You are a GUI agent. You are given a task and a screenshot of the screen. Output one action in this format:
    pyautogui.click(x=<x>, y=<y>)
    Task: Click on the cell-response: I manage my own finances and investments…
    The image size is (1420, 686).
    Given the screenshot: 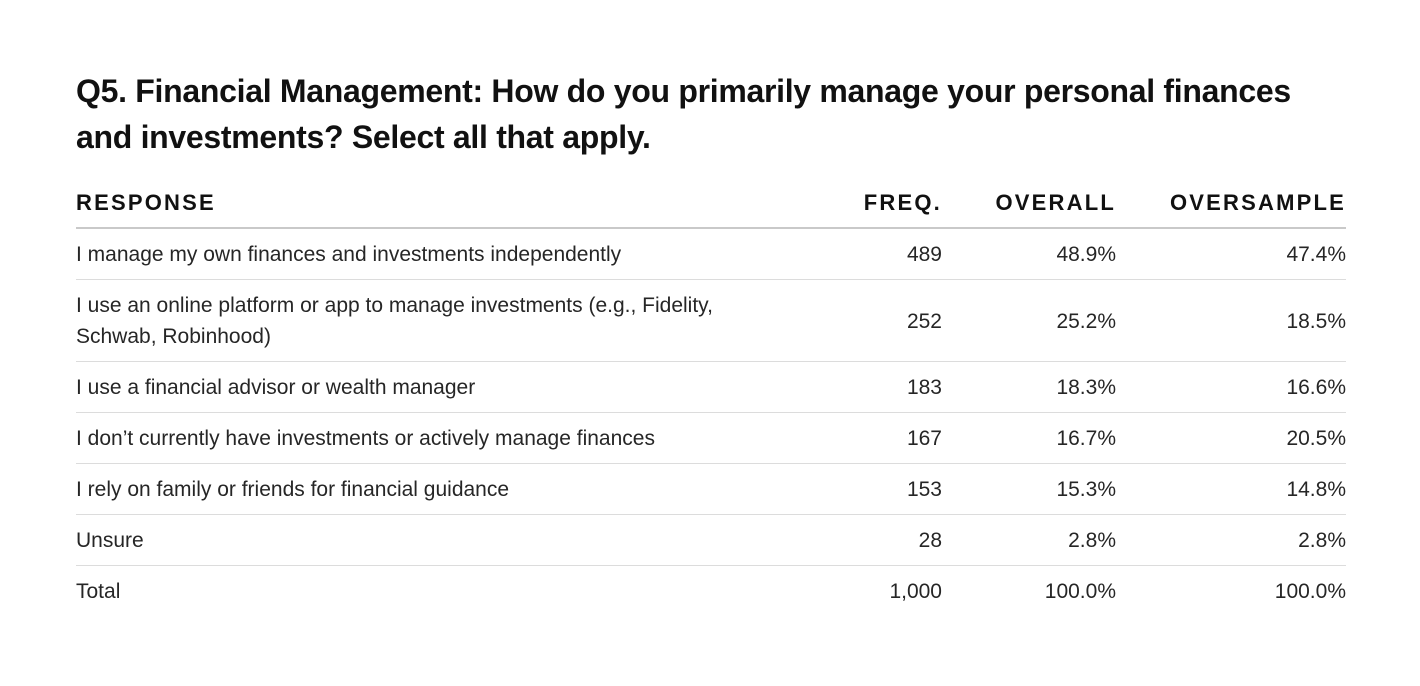 What is the action you would take?
    pyautogui.click(x=456, y=254)
    